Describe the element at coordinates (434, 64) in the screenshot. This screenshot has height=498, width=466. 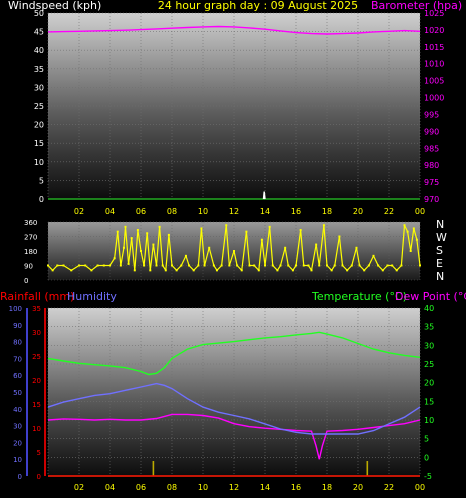
I see `barometer-tick-label: 1010` at that location.